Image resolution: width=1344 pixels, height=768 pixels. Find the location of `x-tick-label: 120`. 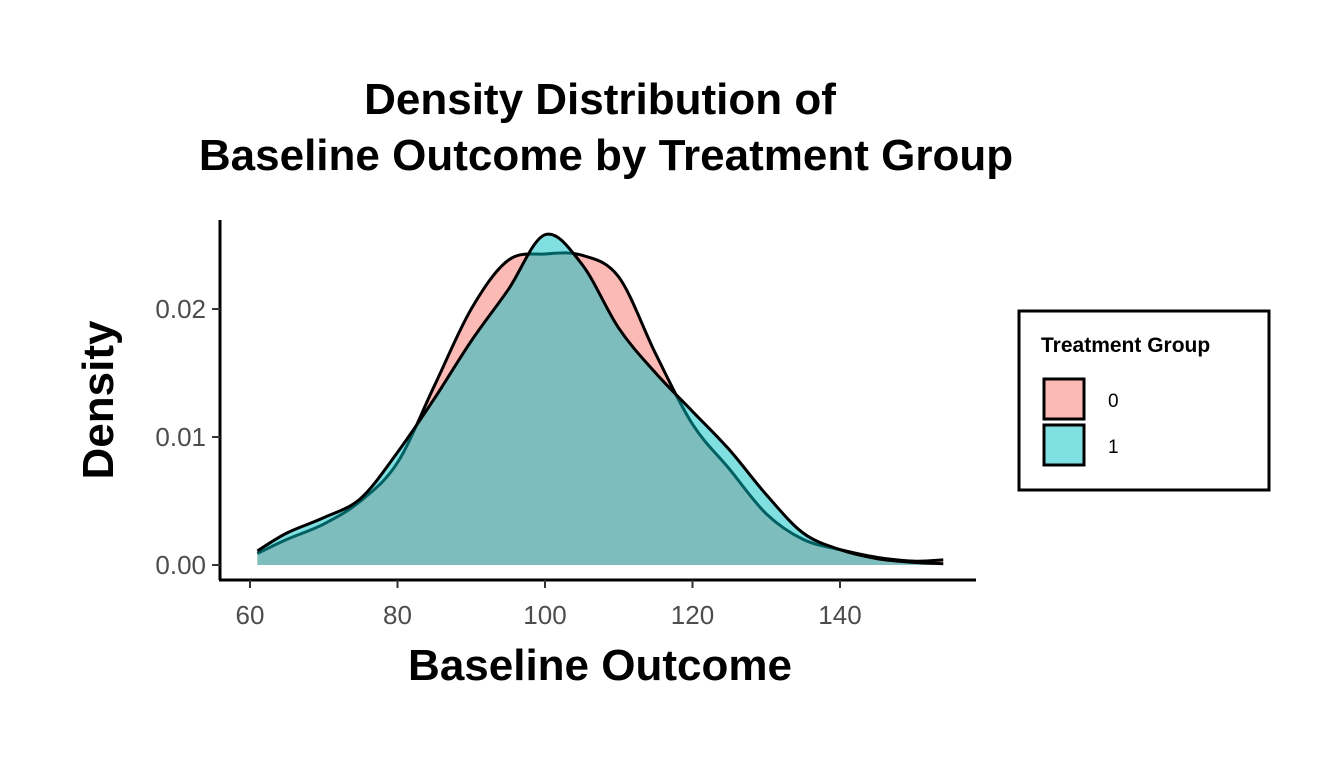

x-tick-label: 120 is located at coordinates (692, 615).